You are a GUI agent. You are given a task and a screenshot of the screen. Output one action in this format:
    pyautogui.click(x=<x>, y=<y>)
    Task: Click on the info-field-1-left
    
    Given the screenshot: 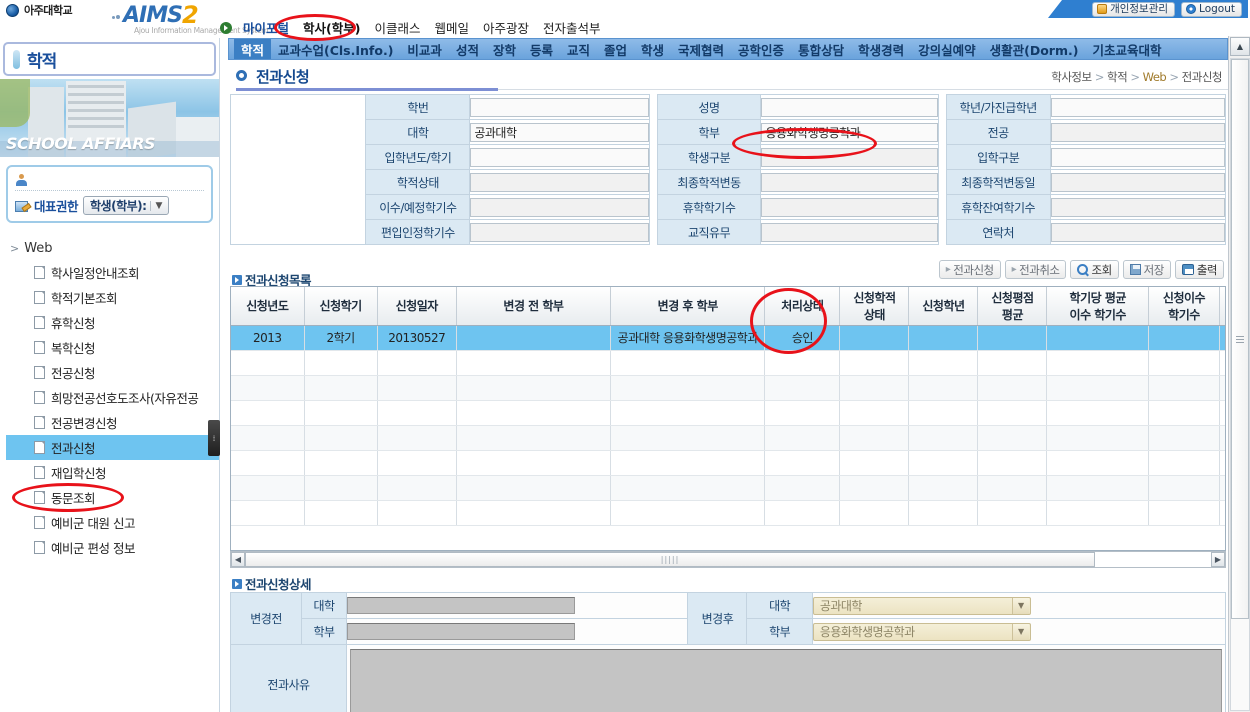 What is the action you would take?
    pyautogui.click(x=559, y=132)
    